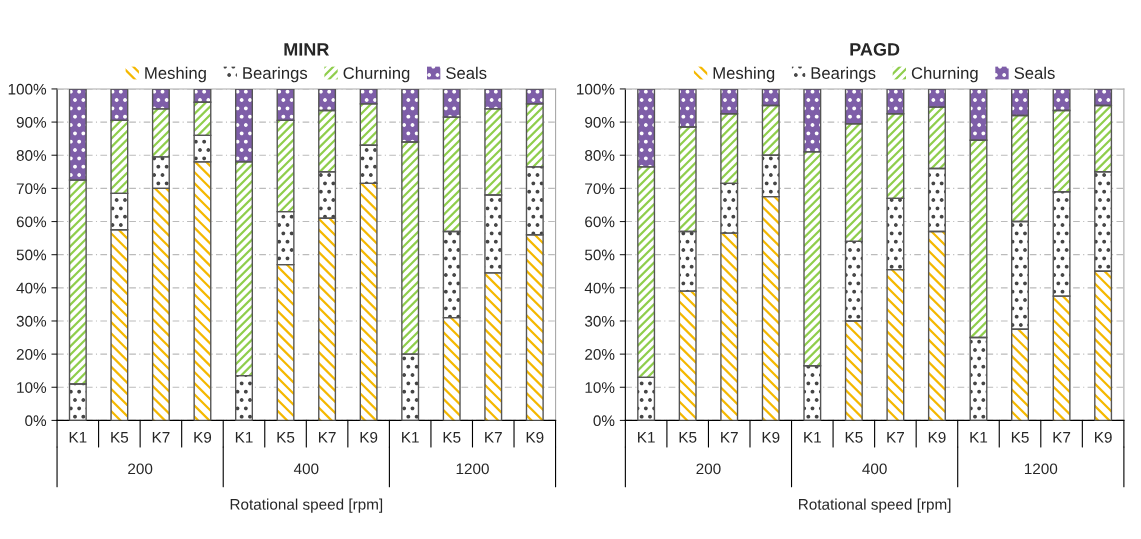 This screenshot has height=539, width=1141. What do you see at coordinates (875, 49) in the screenshot?
I see `chart-title: PAGD` at bounding box center [875, 49].